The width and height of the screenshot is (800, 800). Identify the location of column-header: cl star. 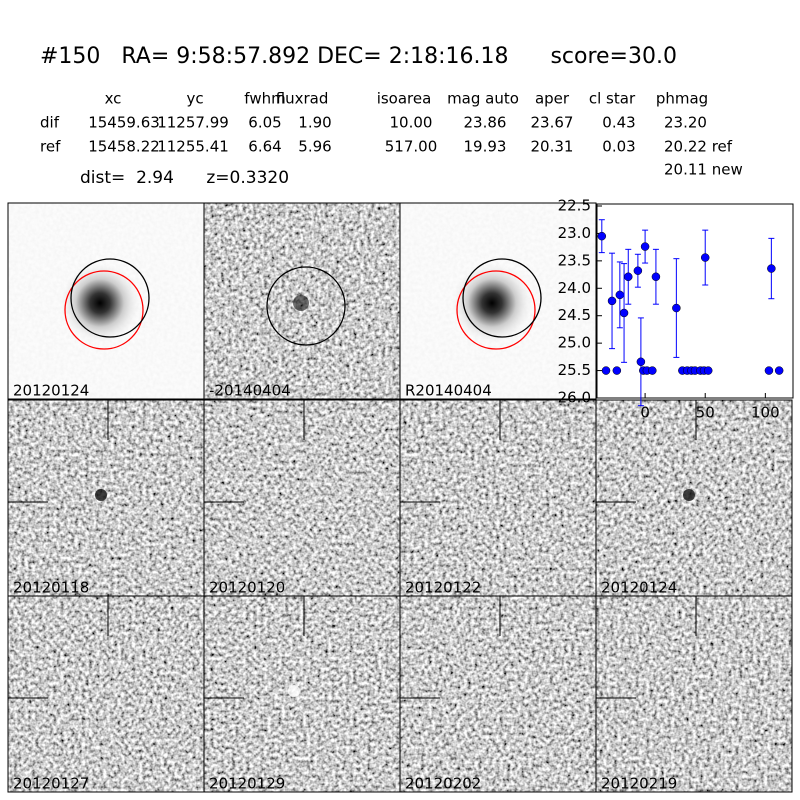
(612, 99).